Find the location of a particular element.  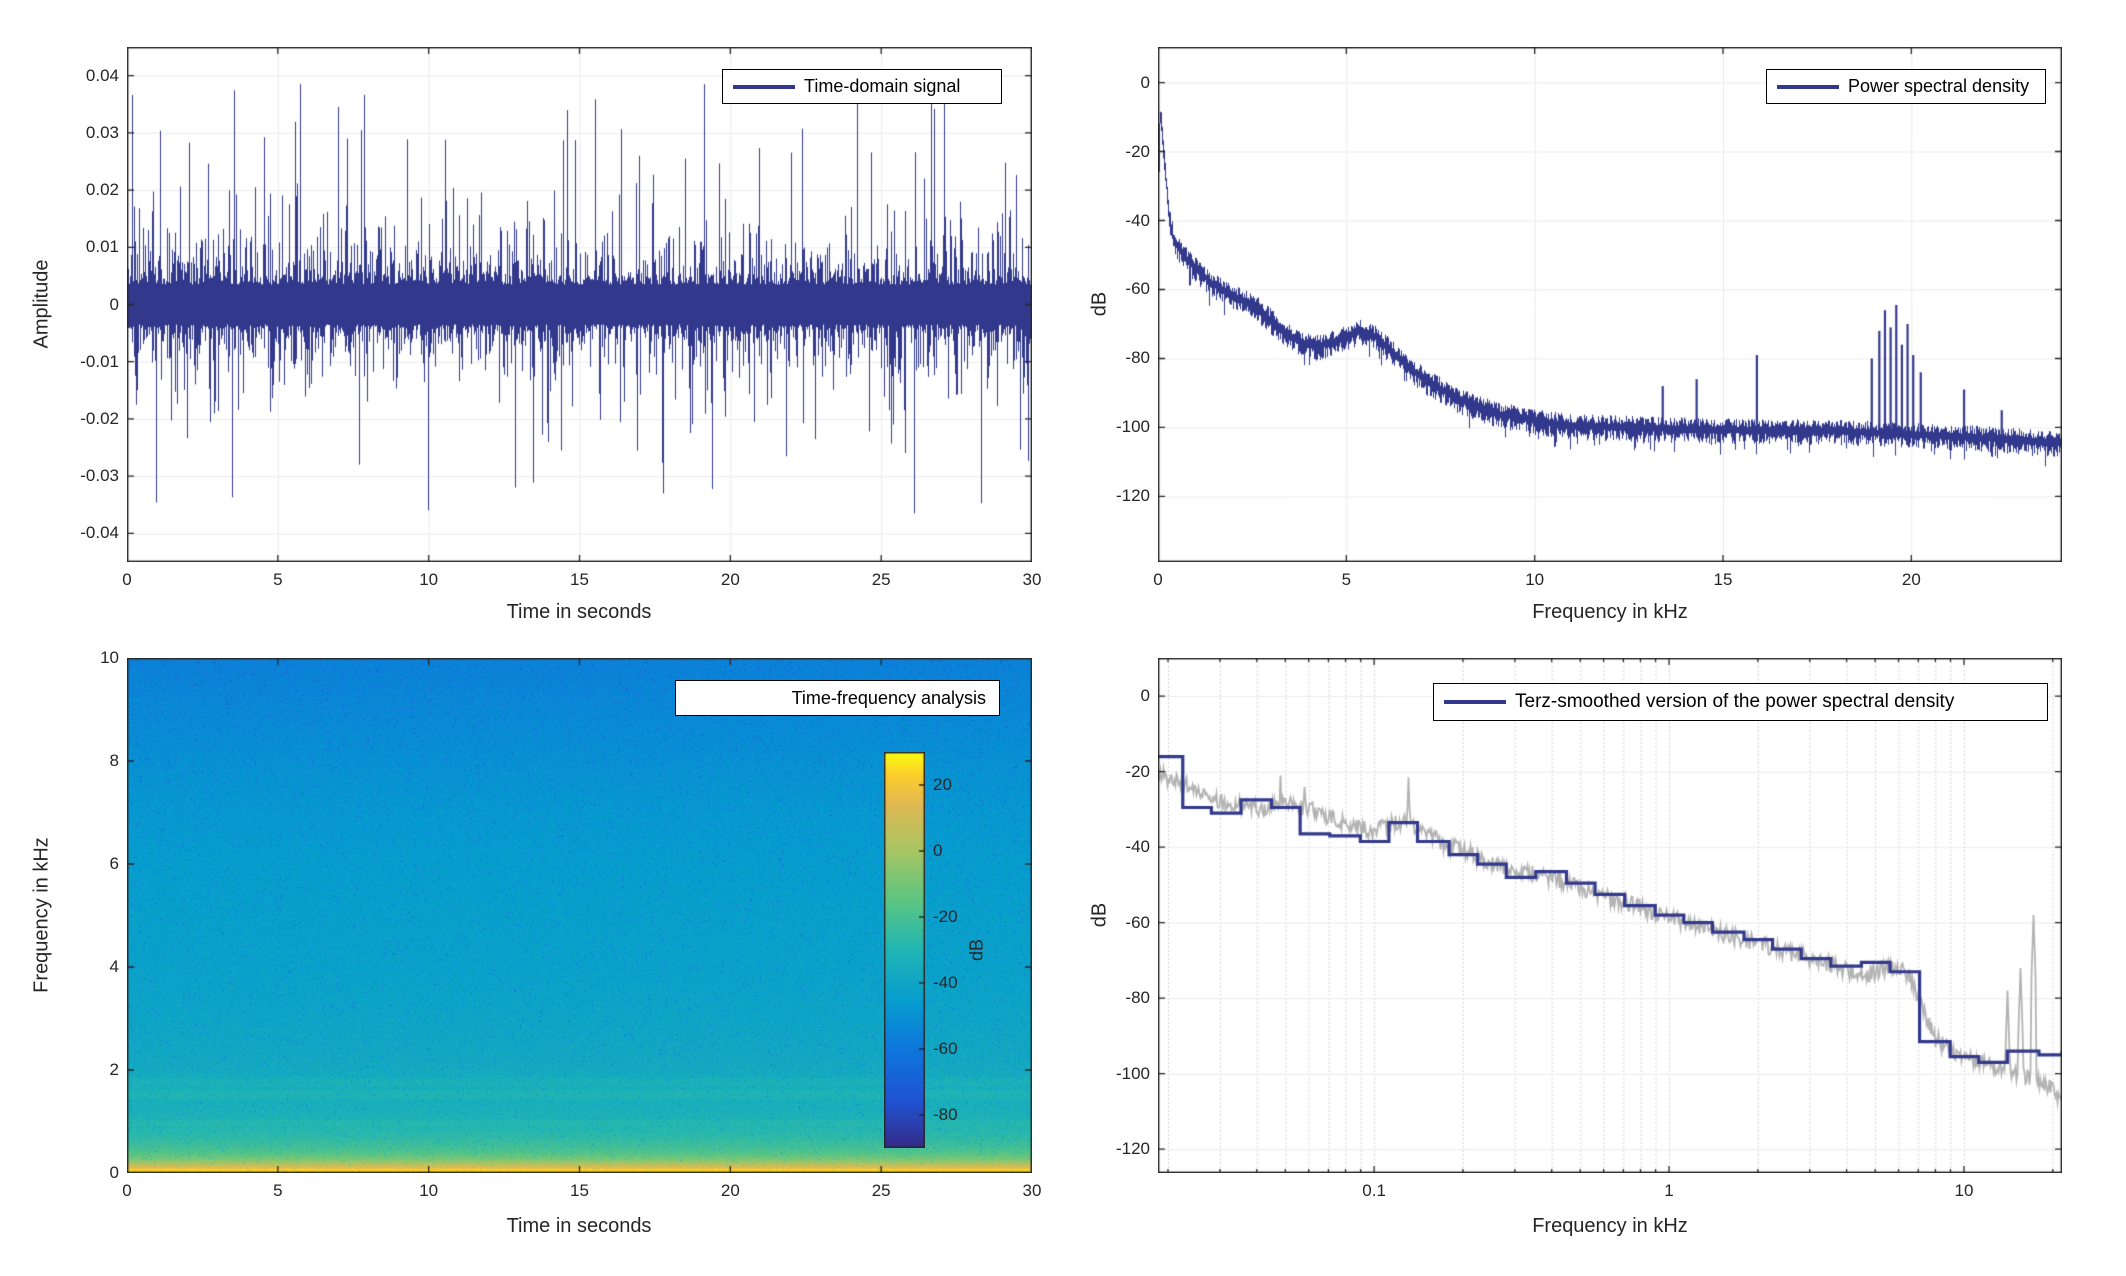

legend-label: Time-frequency analysis is located at coordinates (888, 697).